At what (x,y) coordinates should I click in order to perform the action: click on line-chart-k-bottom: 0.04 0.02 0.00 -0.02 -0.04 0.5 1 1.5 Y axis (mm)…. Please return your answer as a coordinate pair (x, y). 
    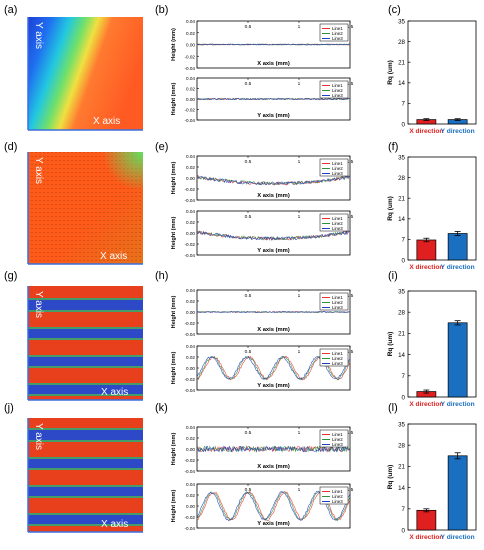
    Looking at the image, I should click on (262, 506).